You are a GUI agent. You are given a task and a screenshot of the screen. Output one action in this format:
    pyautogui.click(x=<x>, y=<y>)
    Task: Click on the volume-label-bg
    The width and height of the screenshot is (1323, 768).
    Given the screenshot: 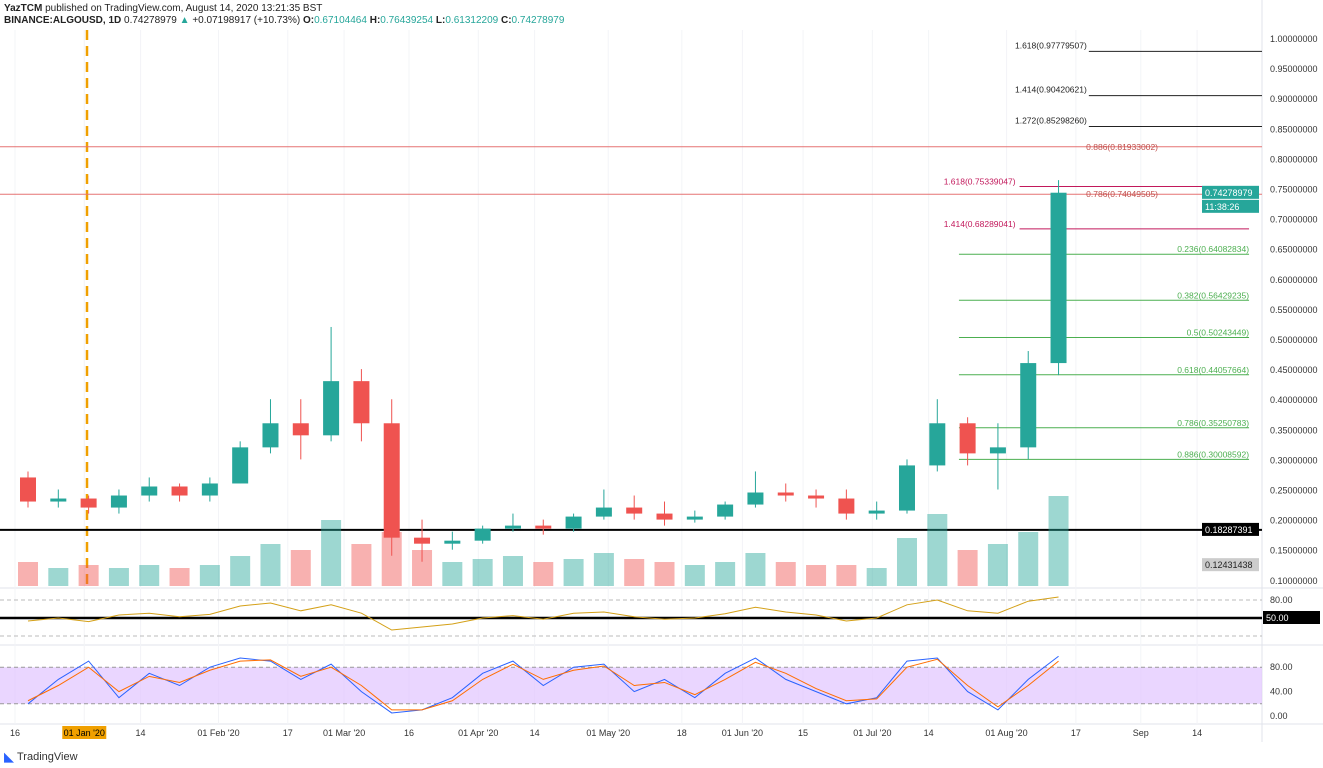 What is the action you would take?
    pyautogui.click(x=1230, y=565)
    